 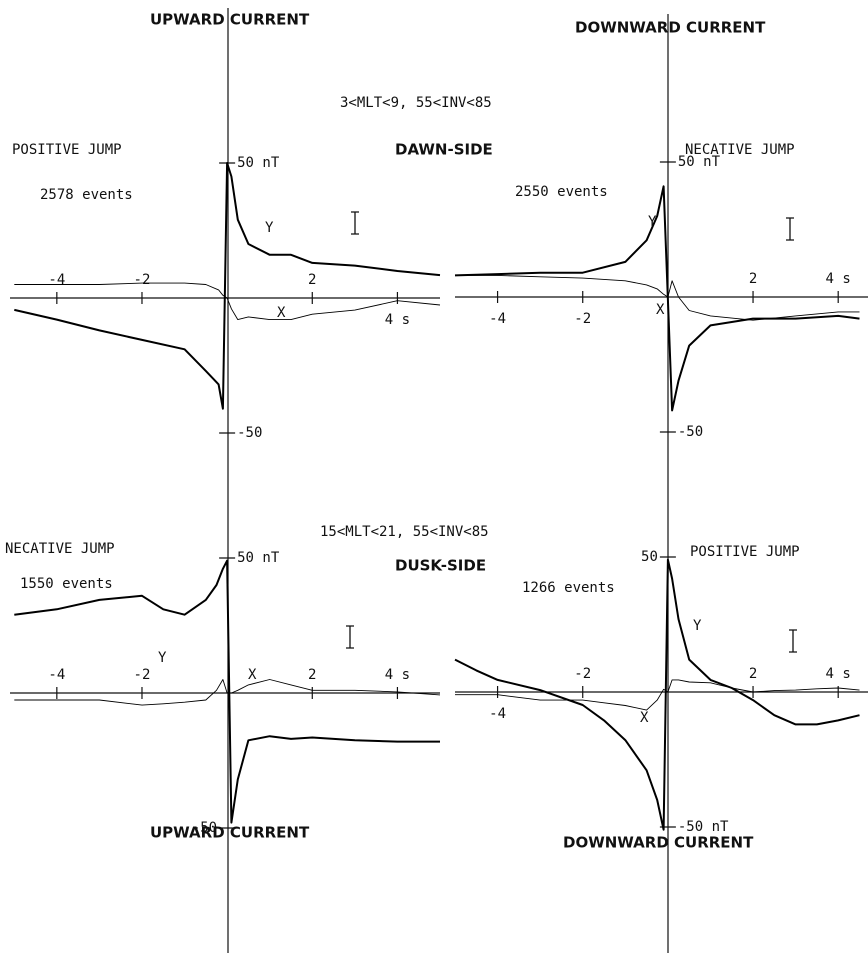 What do you see at coordinates (649, 557) in the screenshot?
I see `y-tick-label: 50` at bounding box center [649, 557].